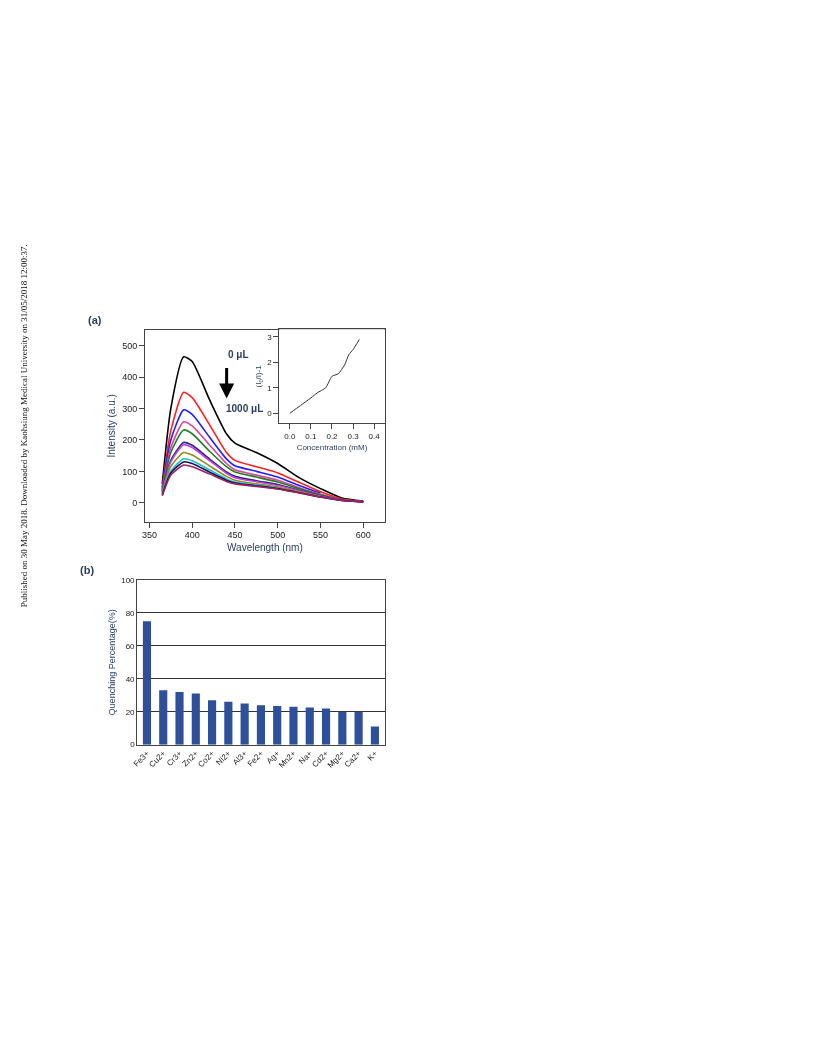  Describe the element at coordinates (270, 337) in the screenshot. I see `y-tick-label: 3` at that location.